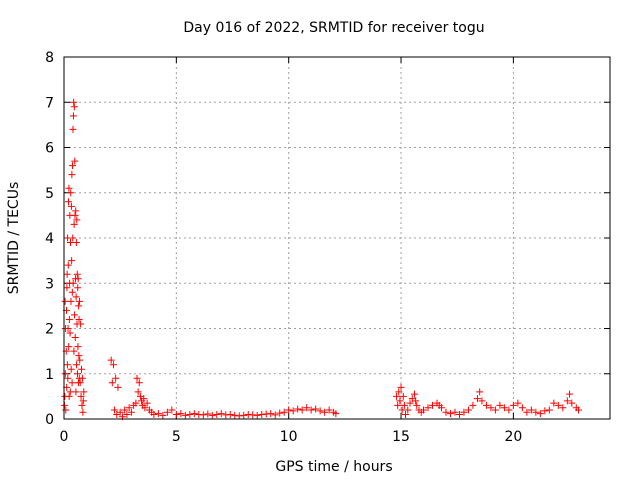  What do you see at coordinates (49, 58) in the screenshot?
I see `y-tick-label: 8` at bounding box center [49, 58].